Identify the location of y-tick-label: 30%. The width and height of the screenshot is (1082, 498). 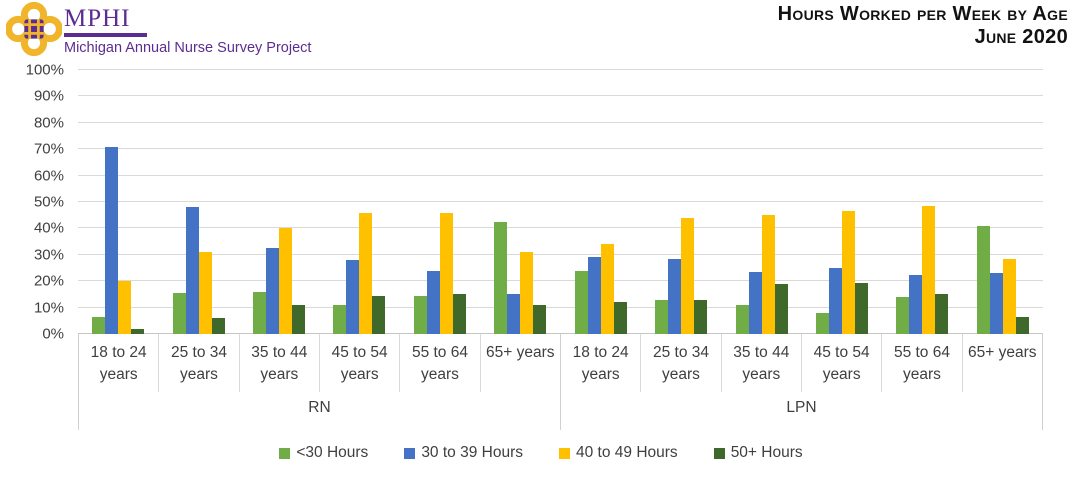
(48, 255).